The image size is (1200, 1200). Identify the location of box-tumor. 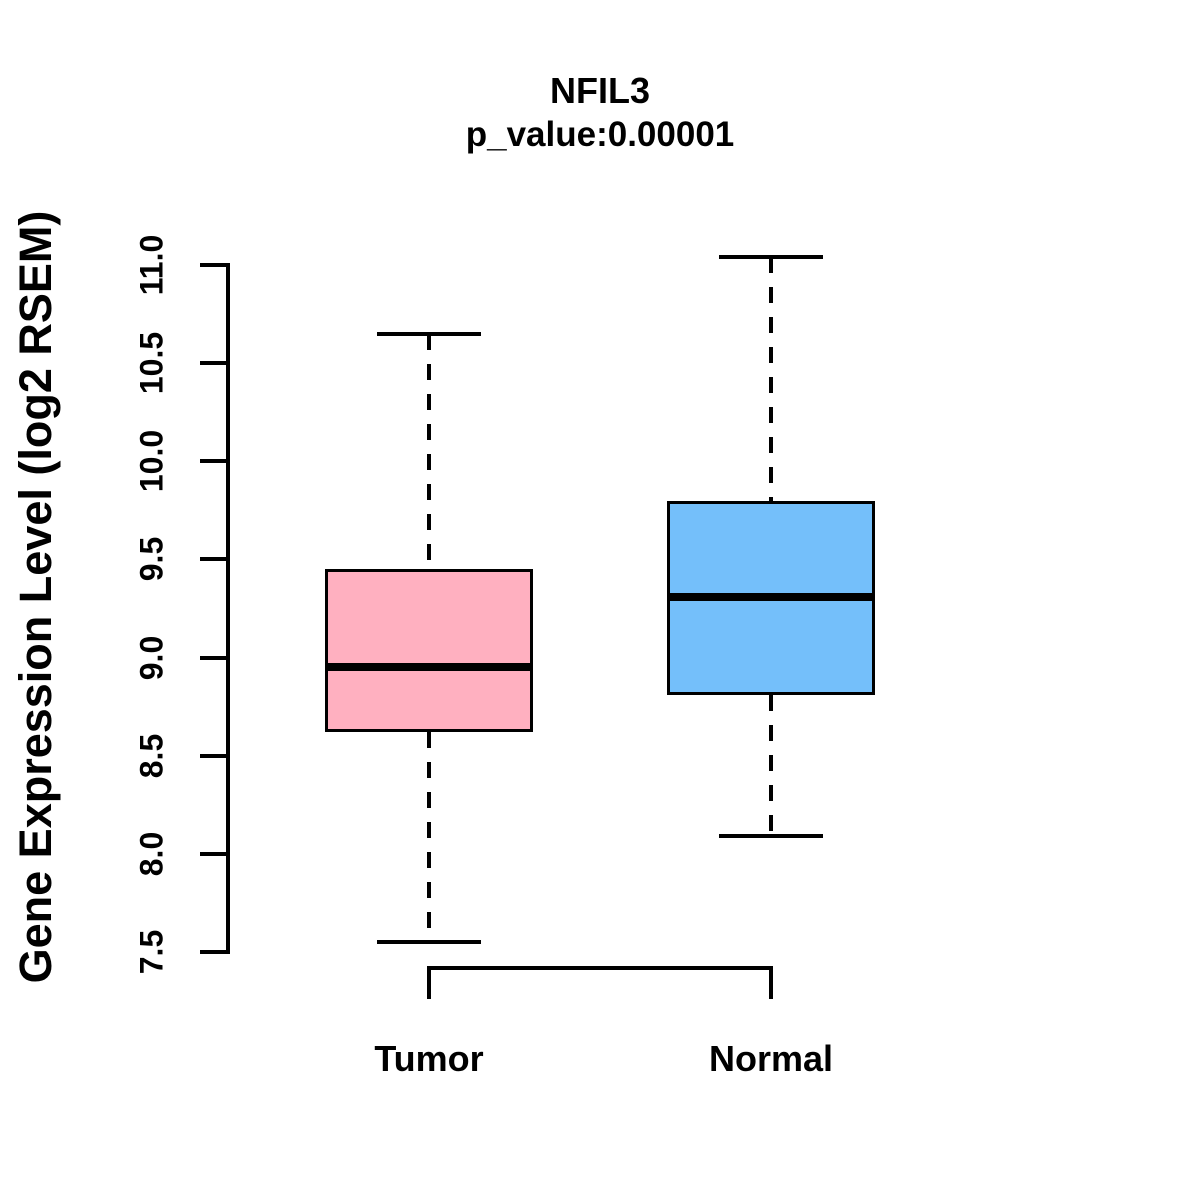
(429, 651).